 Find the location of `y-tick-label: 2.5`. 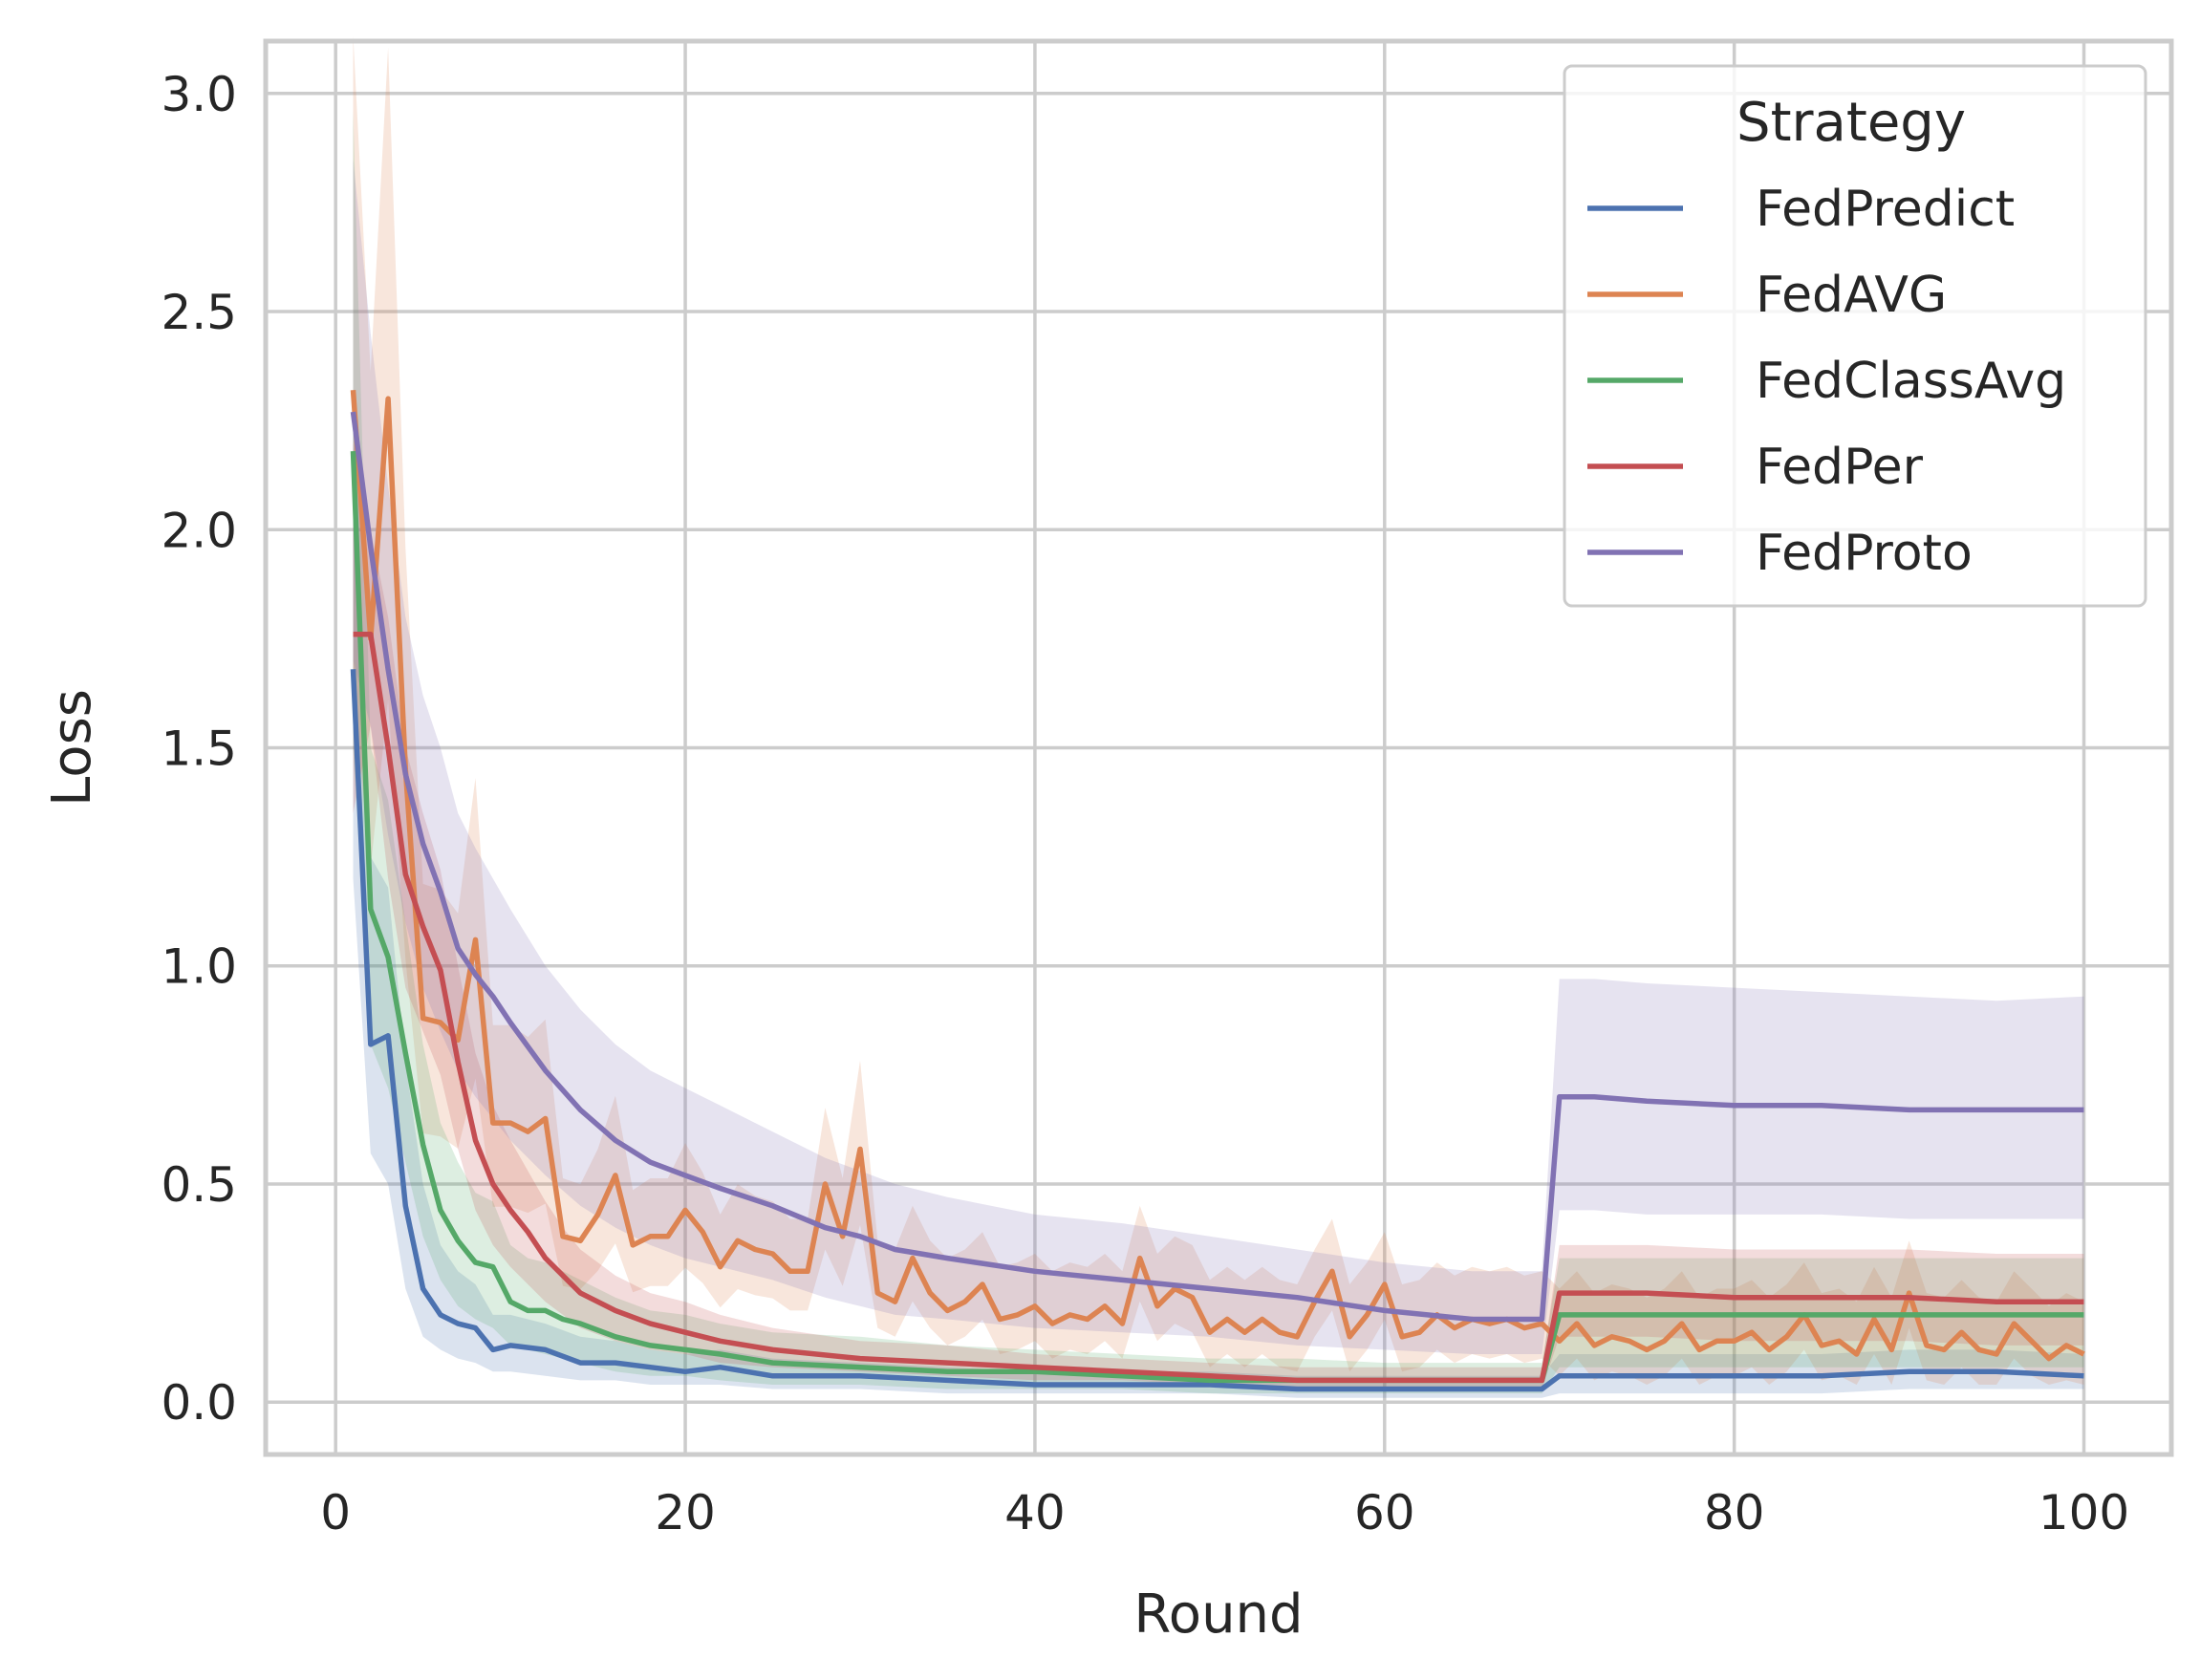

y-tick-label: 2.5 is located at coordinates (199, 313).